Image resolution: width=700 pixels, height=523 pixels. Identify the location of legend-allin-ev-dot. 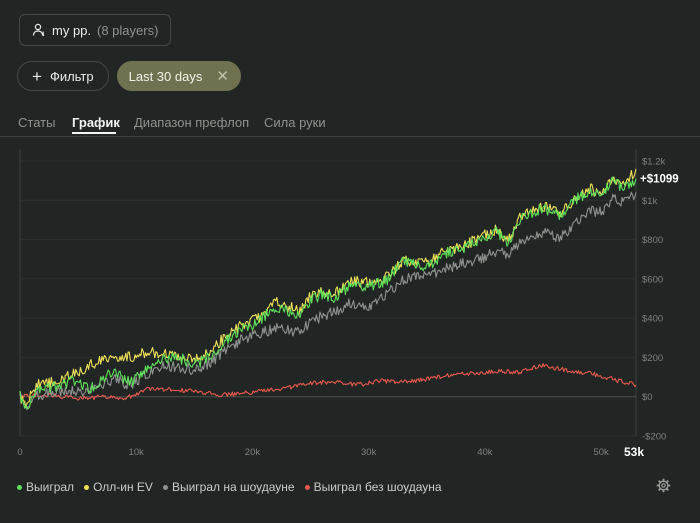
(87, 487).